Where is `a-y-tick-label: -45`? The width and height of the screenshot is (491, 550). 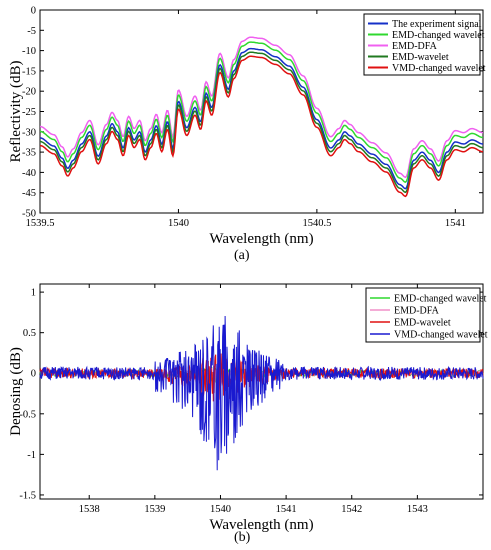 a-y-tick-label: -45 is located at coordinates (29, 193).